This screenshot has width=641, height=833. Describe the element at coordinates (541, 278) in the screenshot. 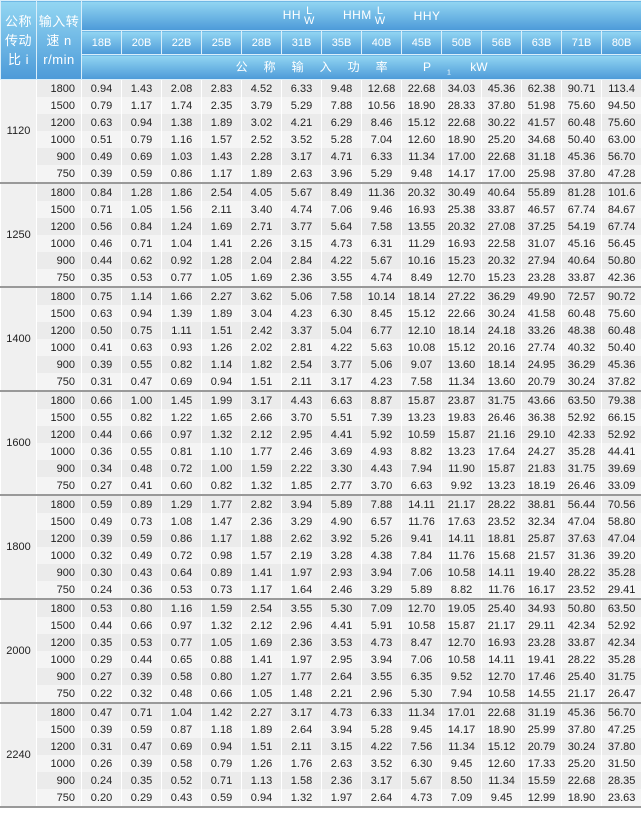

I see `power-value-cell: 23.28` at that location.